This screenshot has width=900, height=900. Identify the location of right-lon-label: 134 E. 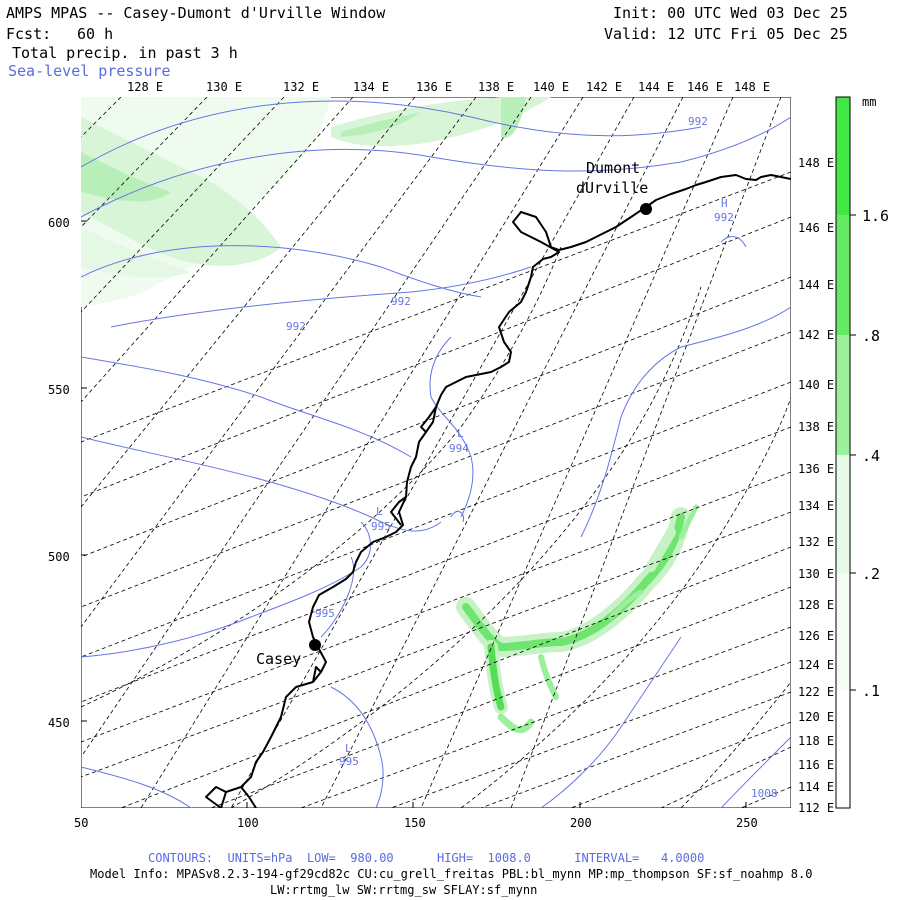
(816, 506).